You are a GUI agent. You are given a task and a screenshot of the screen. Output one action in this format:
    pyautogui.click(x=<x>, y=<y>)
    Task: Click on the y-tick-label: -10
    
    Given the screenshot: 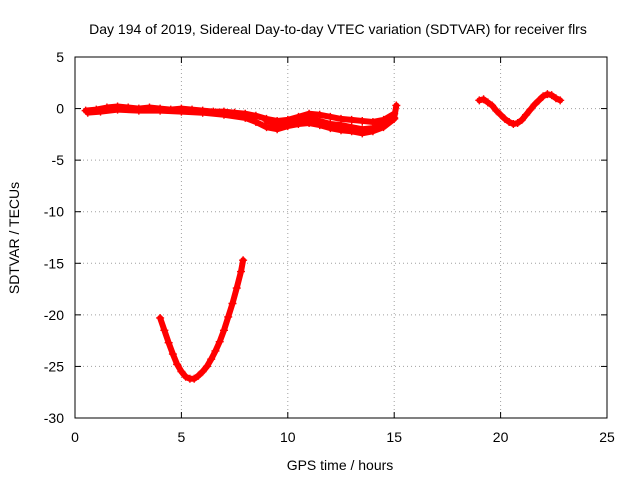 What is the action you would take?
    pyautogui.click(x=54, y=212)
    